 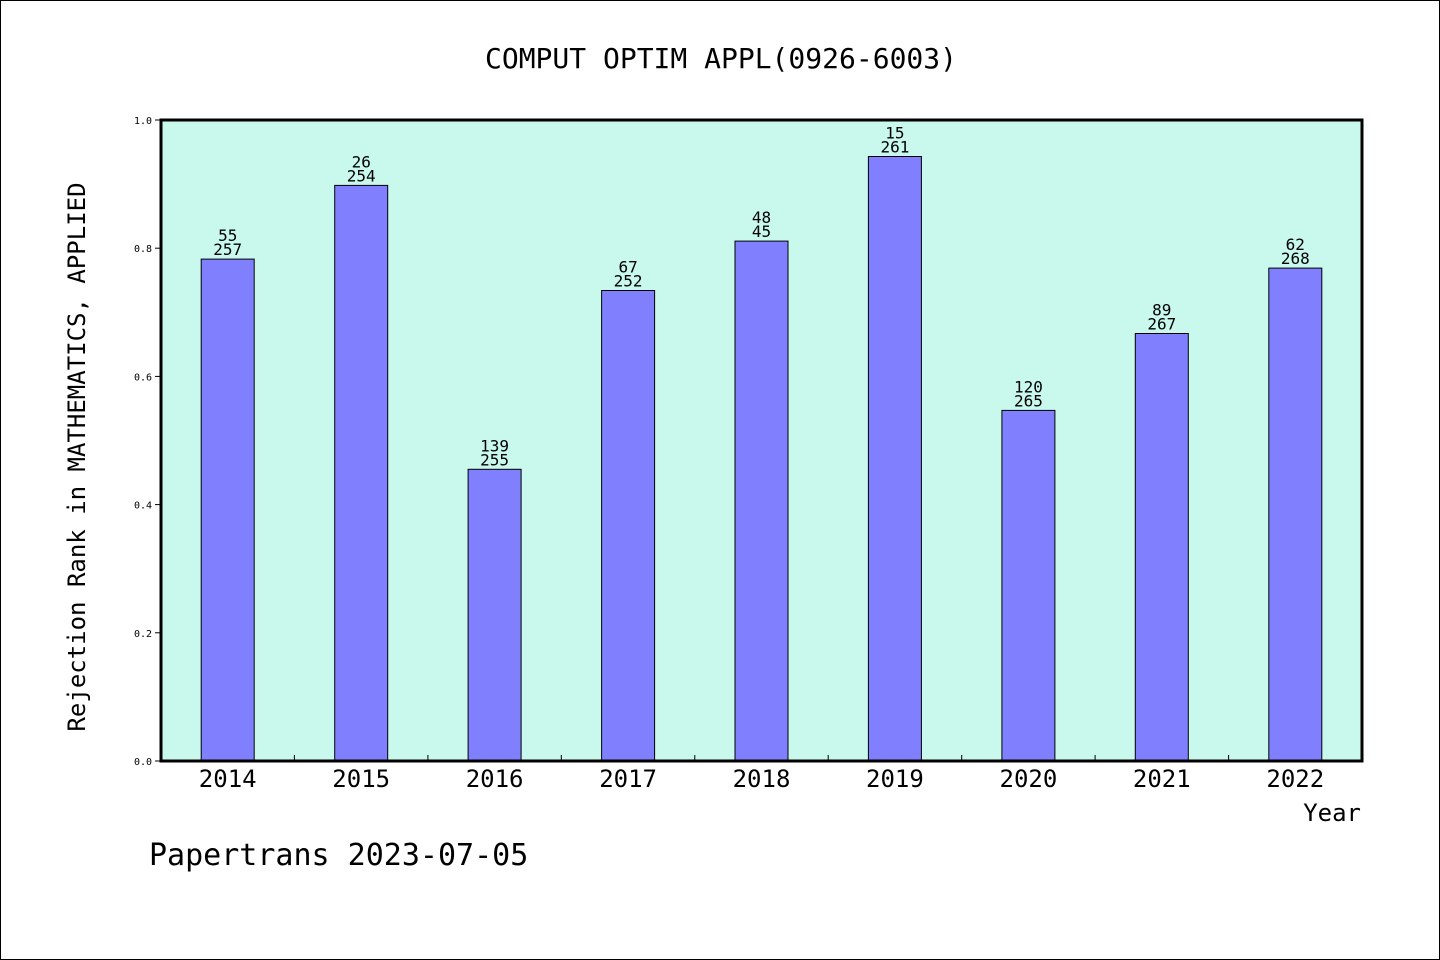 What do you see at coordinates (1332, 813) in the screenshot?
I see `x-axis-label: Year` at bounding box center [1332, 813].